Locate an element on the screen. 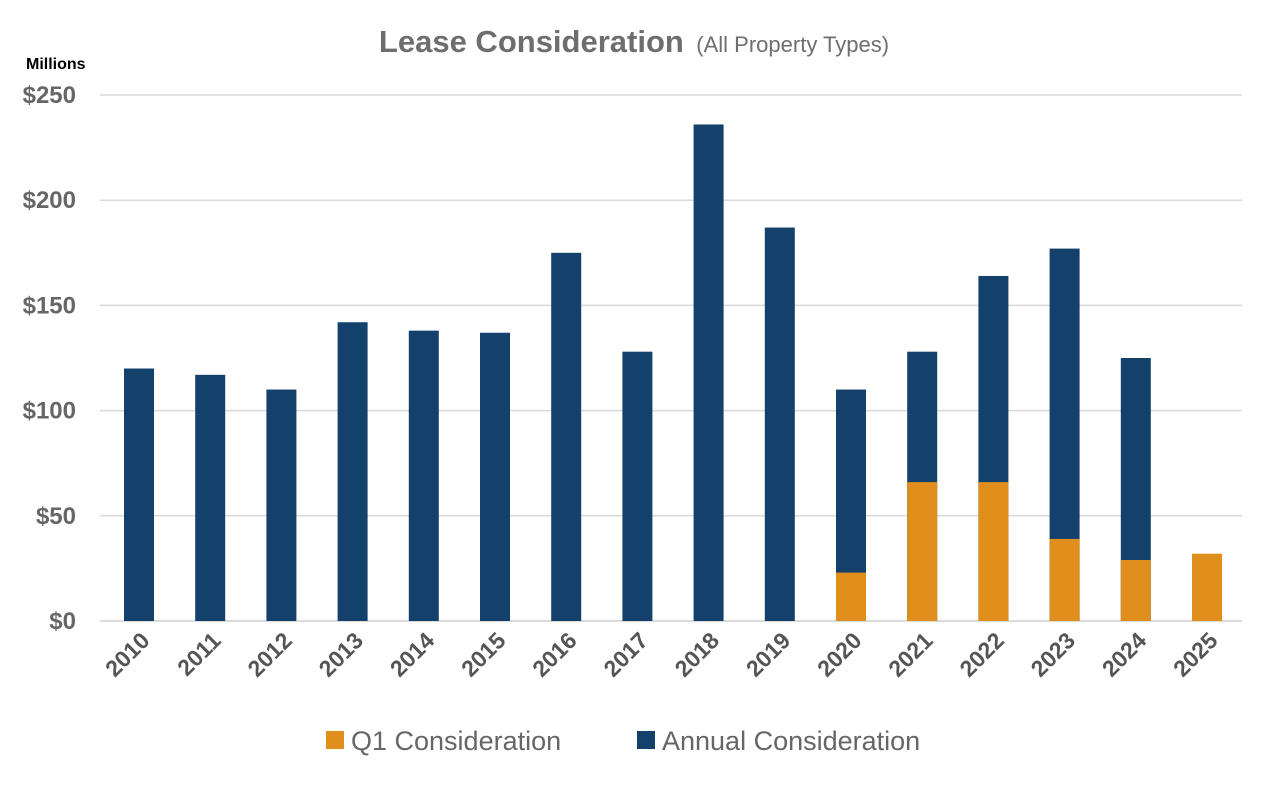  x-tick-label: 2024 is located at coordinates (1124, 654).